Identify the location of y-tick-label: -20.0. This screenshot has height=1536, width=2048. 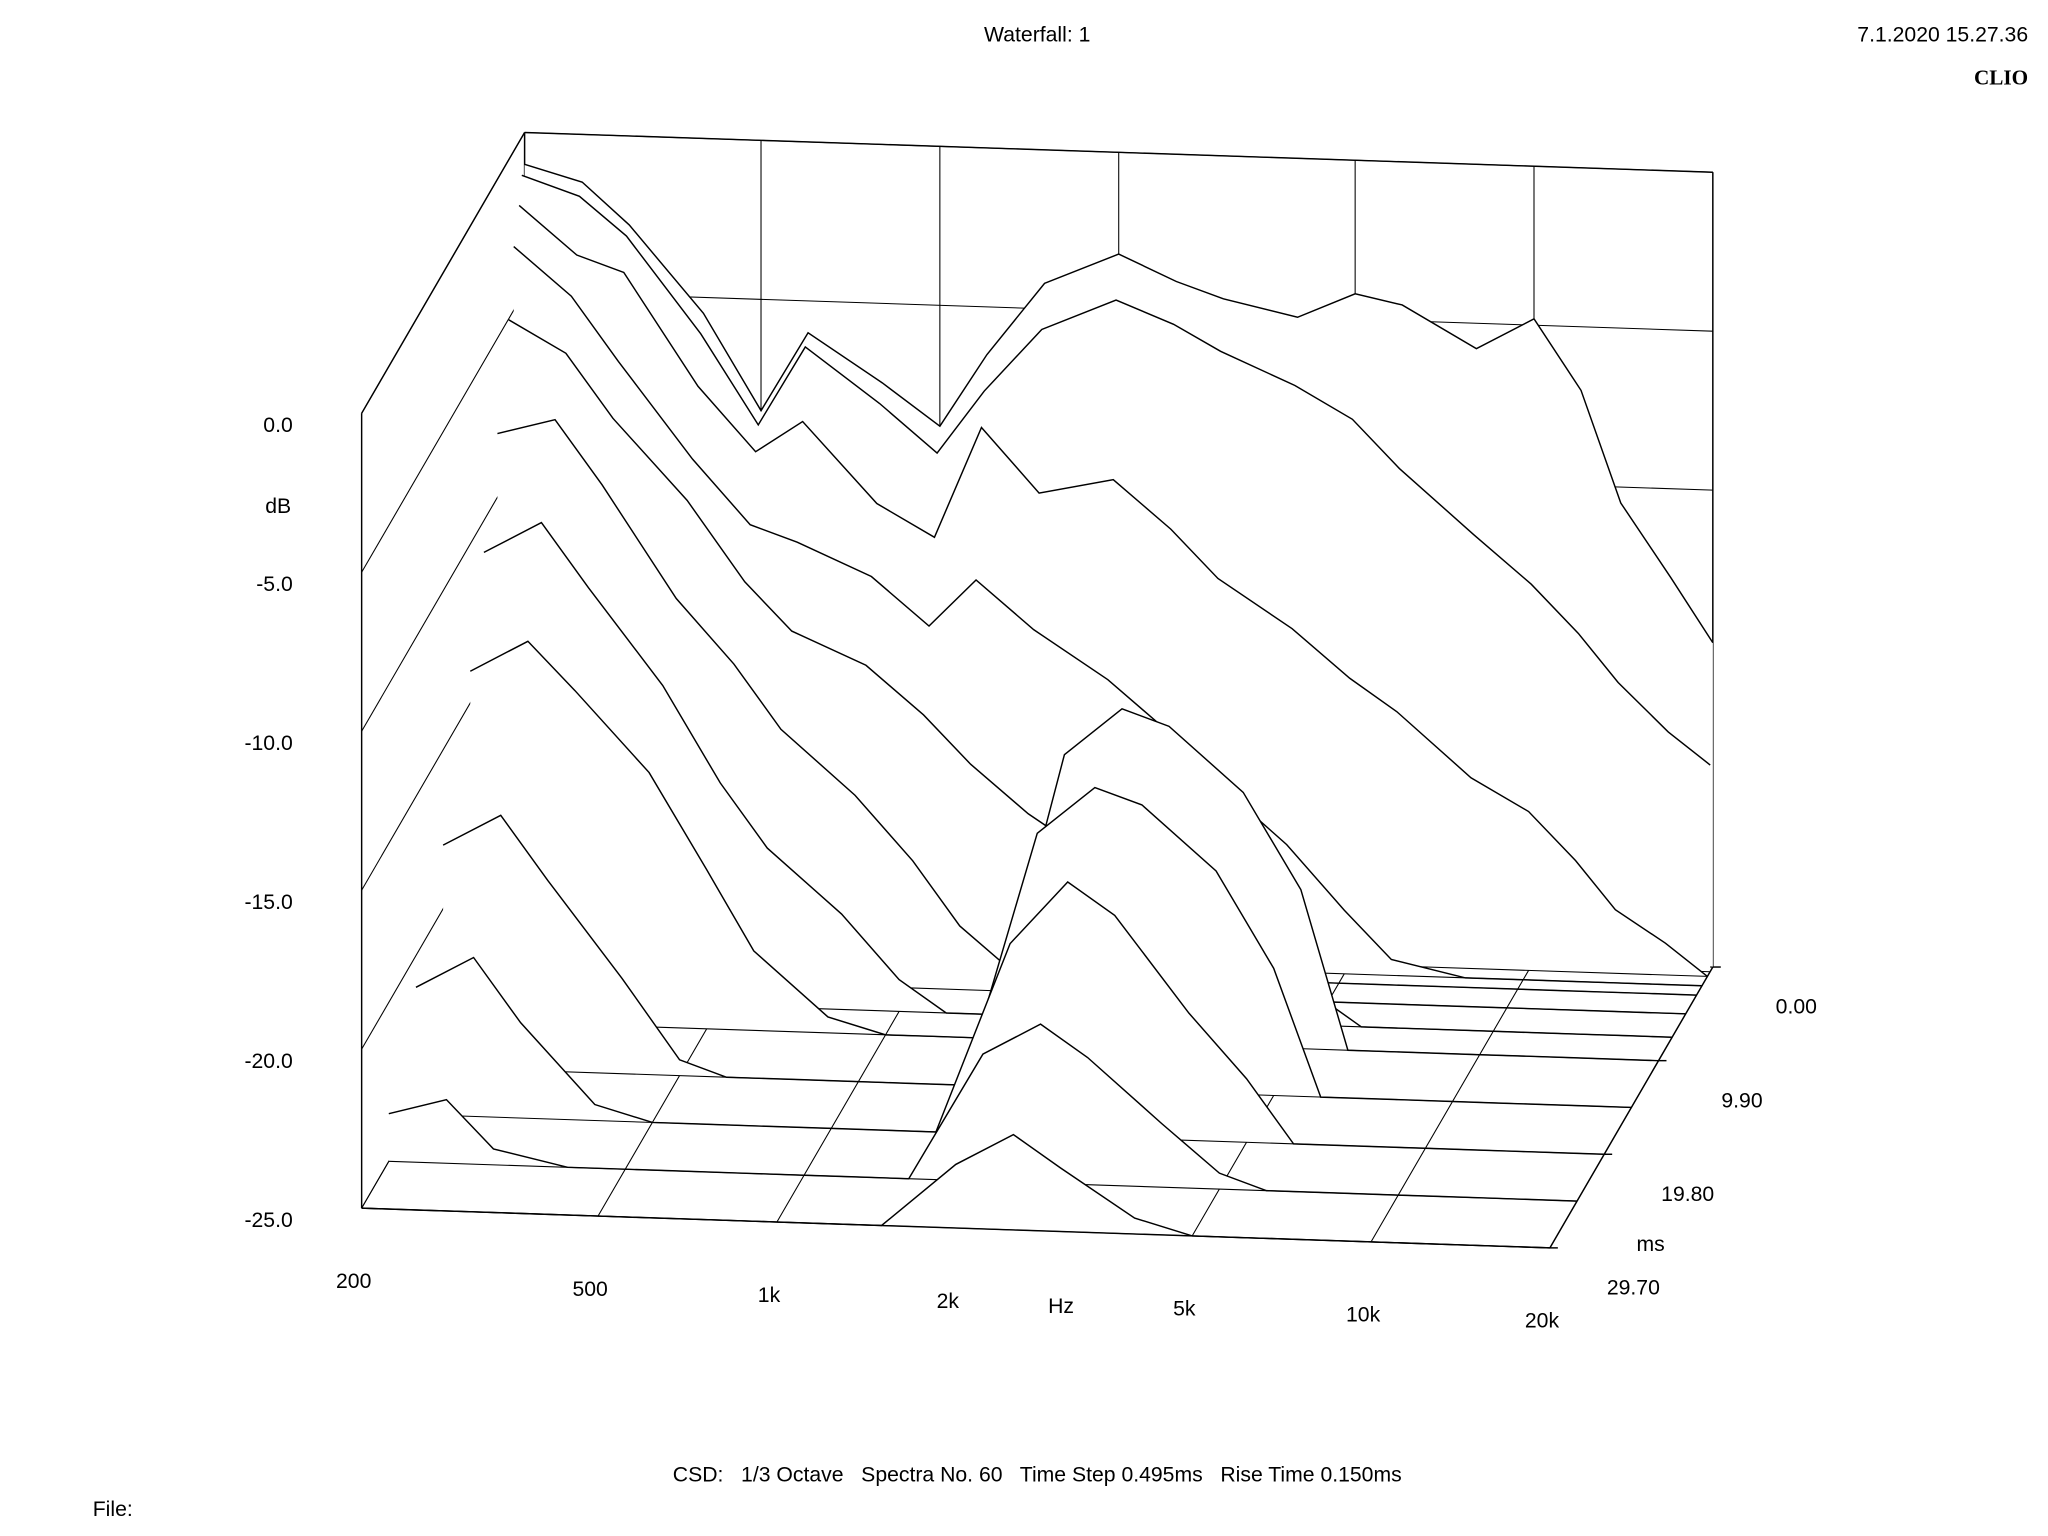
(268, 1061).